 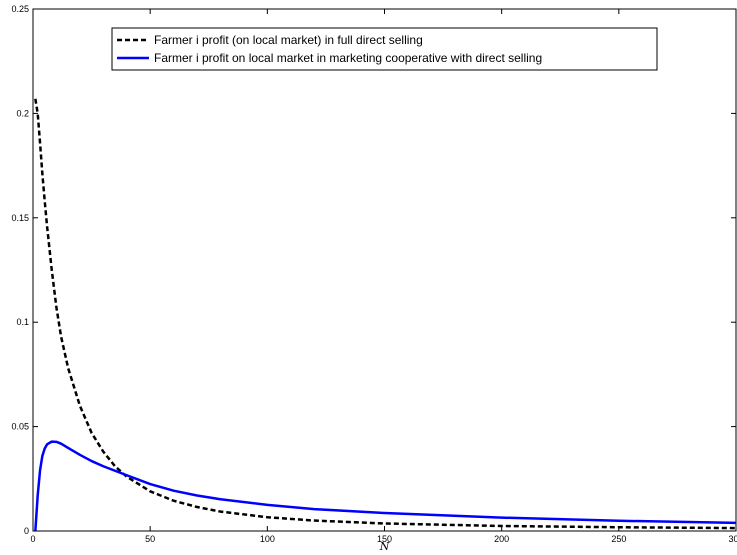 I want to click on x-tick-label: 250, so click(x=618, y=539).